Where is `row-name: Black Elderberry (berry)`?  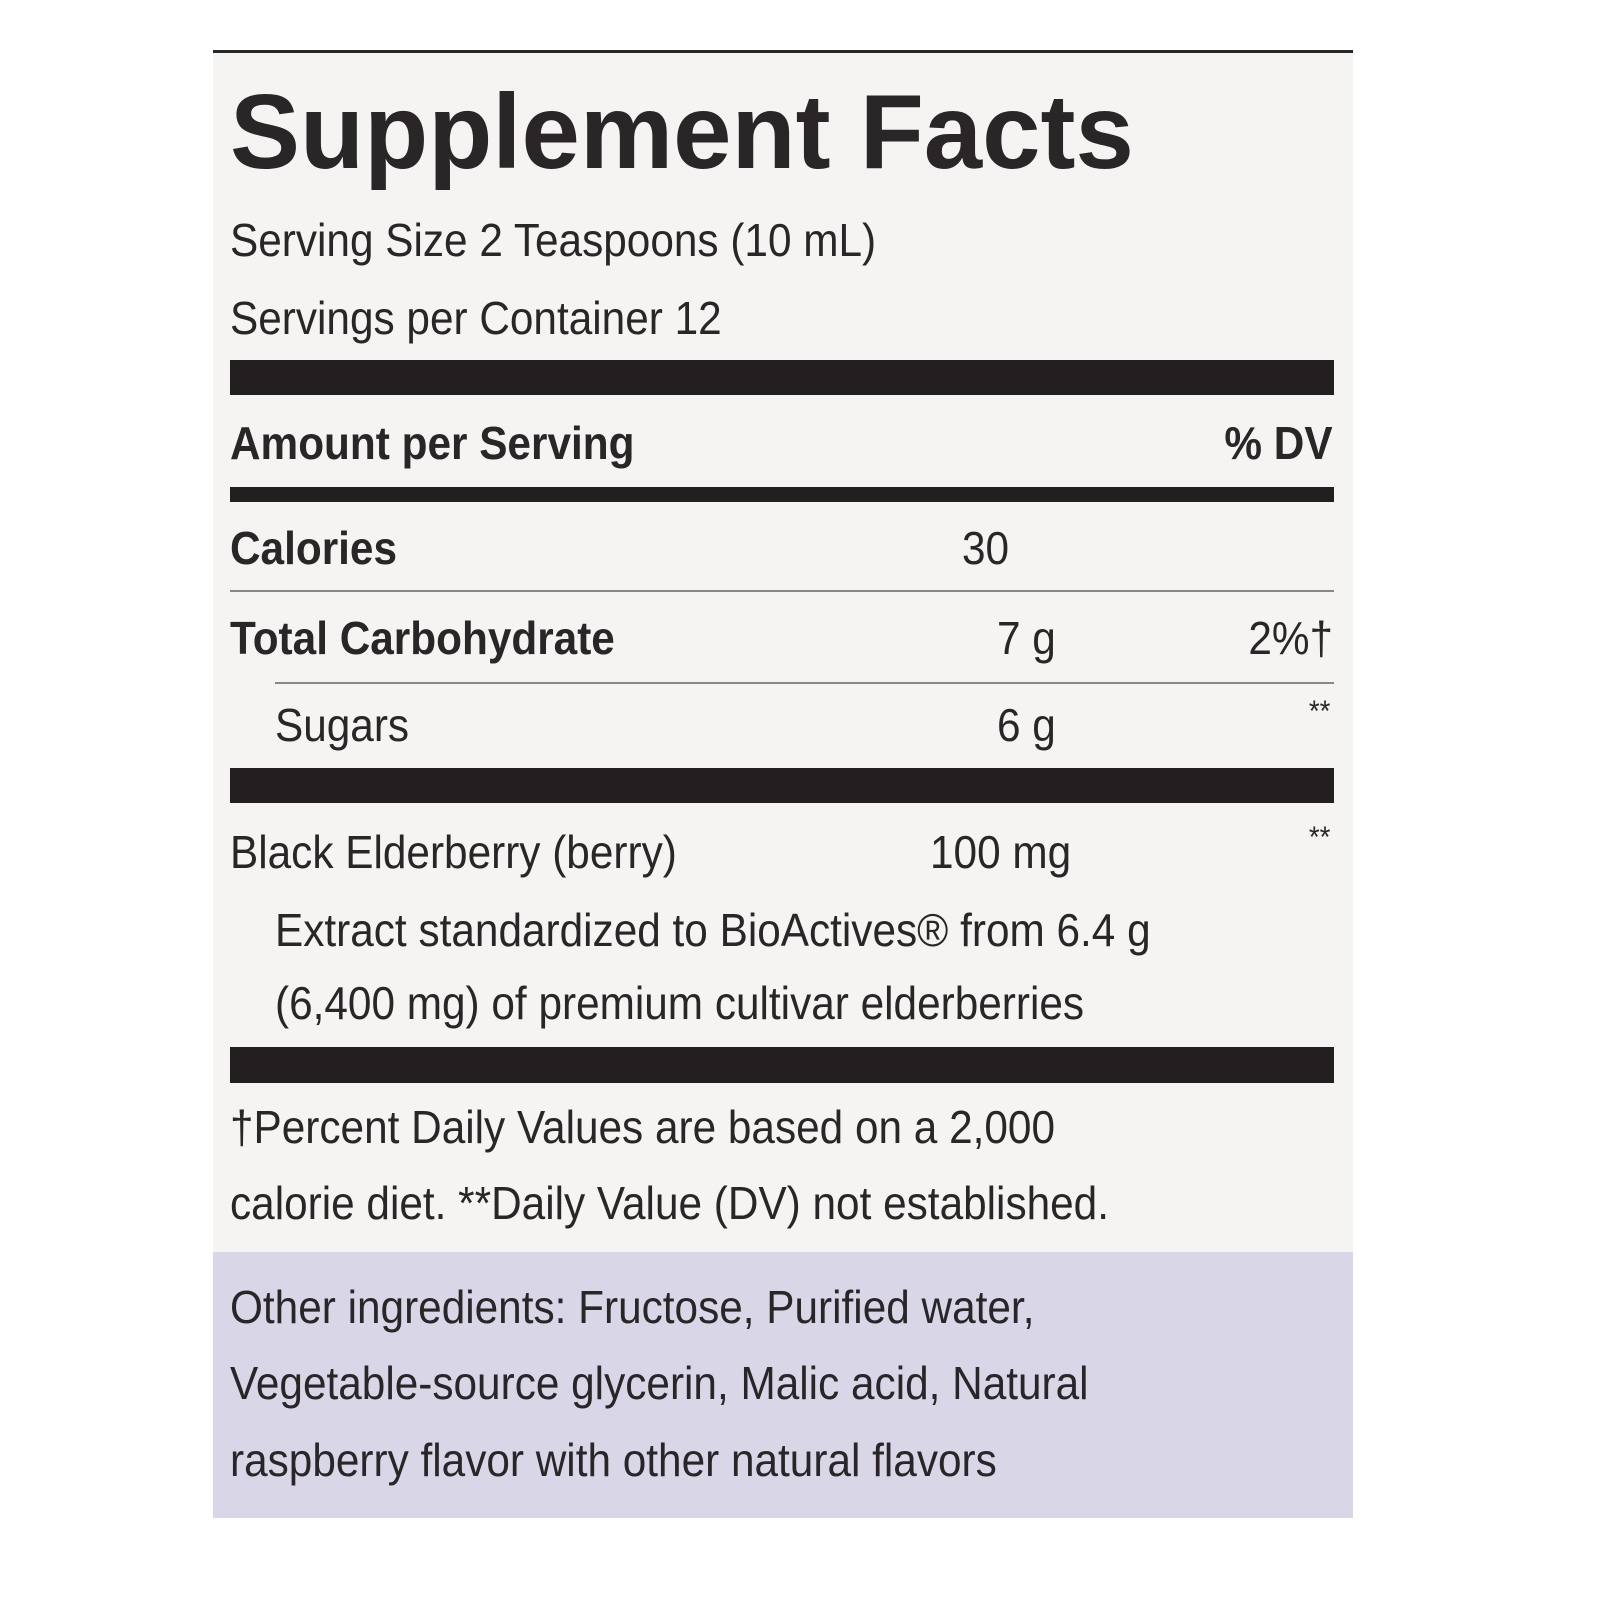
row-name: Black Elderberry (berry) is located at coordinates (453, 852).